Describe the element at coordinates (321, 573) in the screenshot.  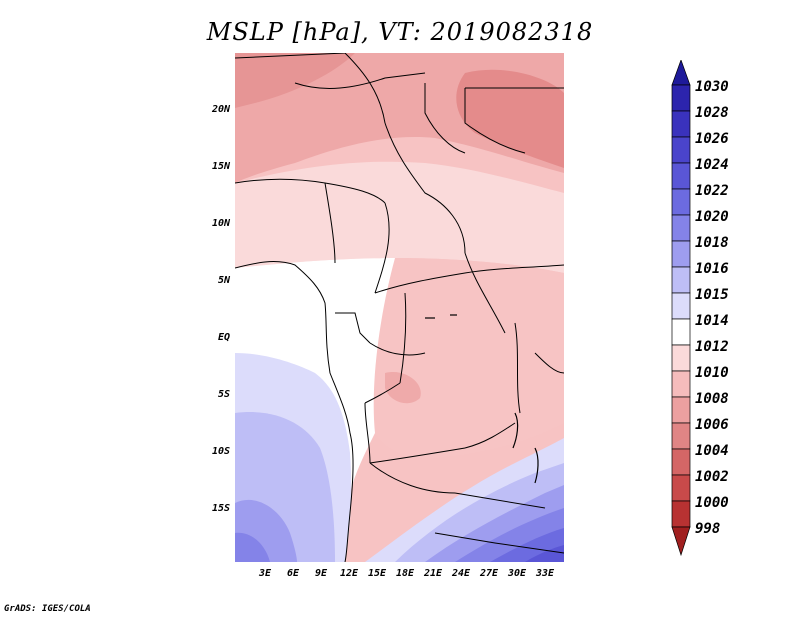
I see `lon-label-9e: 9E` at that location.